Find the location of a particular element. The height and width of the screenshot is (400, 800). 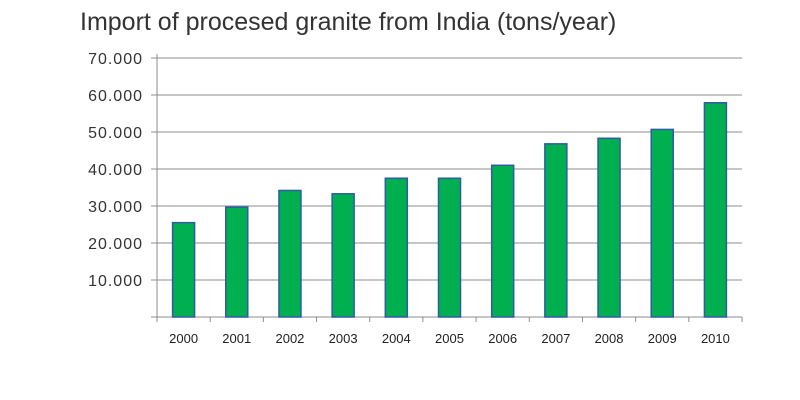

y-tick-label: 10.000 is located at coordinates (115, 281).